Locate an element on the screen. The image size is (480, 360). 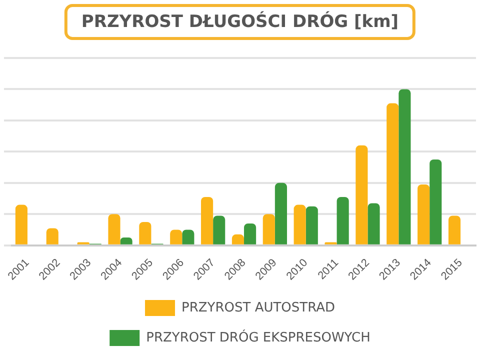
chart-title: PRZYROST DŁUGOŚCI DRÓG [km] is located at coordinates (240, 22).